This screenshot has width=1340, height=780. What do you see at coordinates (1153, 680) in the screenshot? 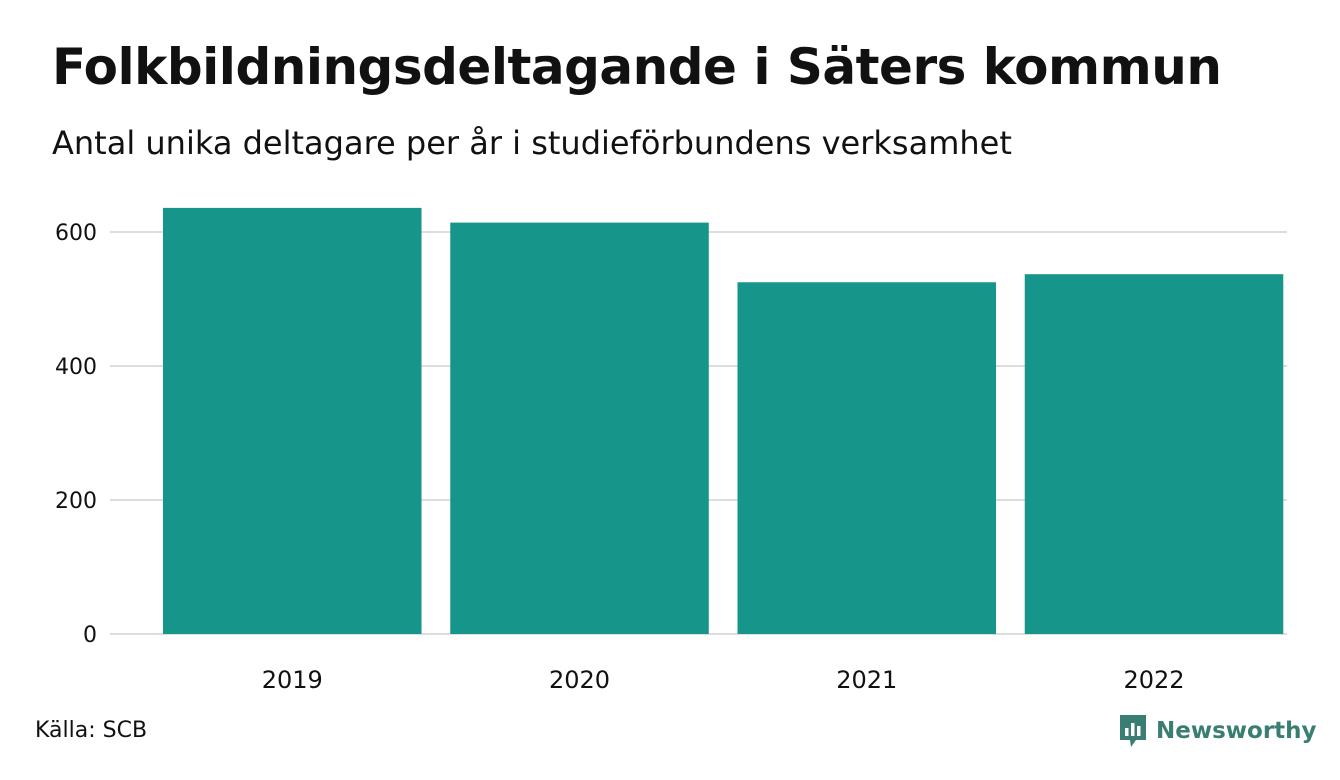
I see `x-tick-label: 2022` at bounding box center [1153, 680].